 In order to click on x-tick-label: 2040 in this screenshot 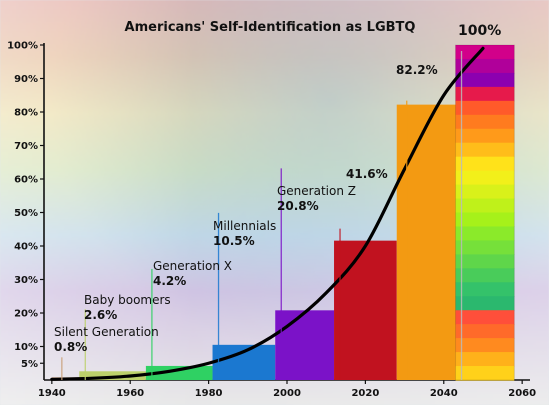, I will do `click(444, 393)`.